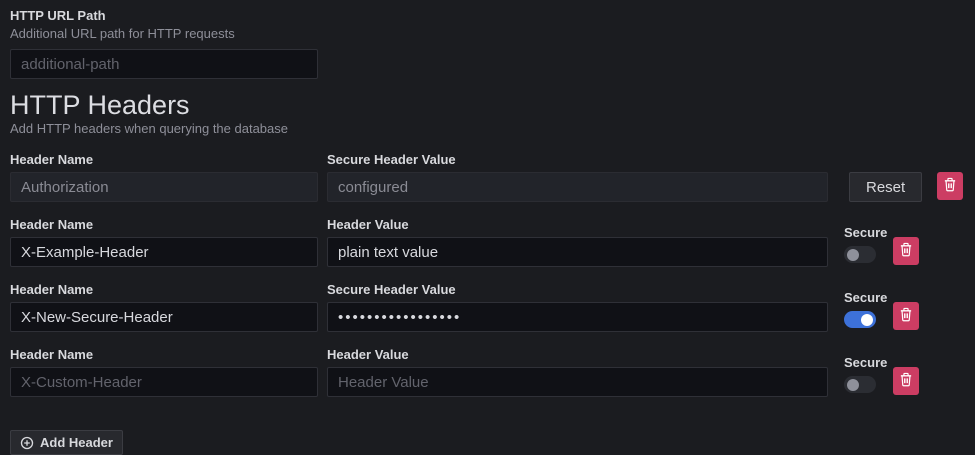 The height and width of the screenshot is (455, 975). Describe the element at coordinates (76, 442) in the screenshot. I see `add-header-label: Add Header` at that location.